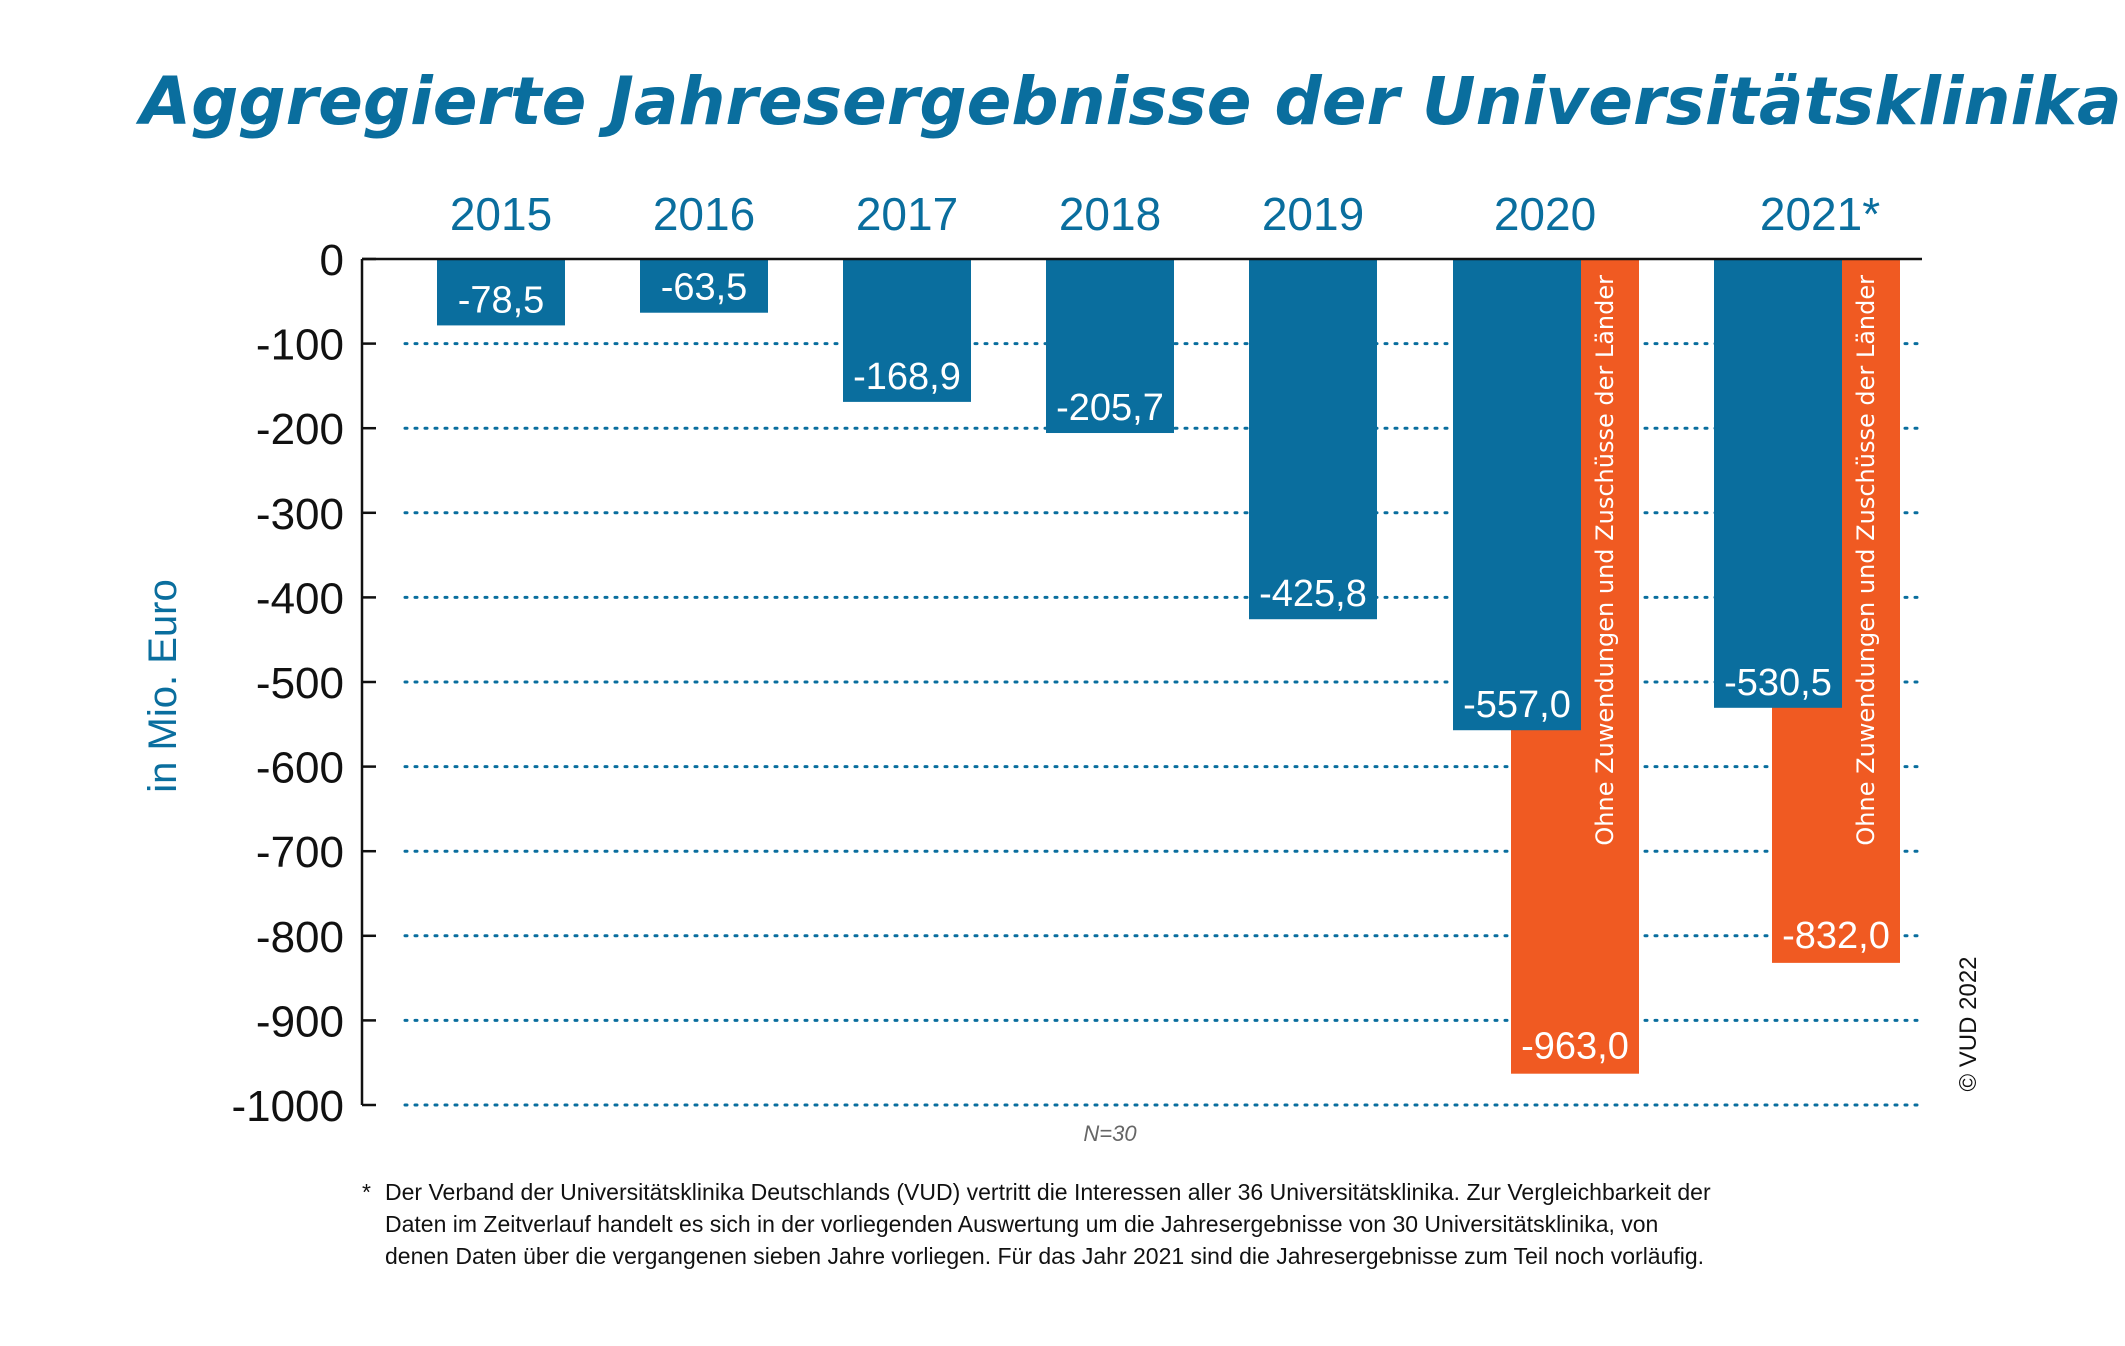 This screenshot has width=2125, height=1346. I want to click on y-tick-label: -500, so click(300, 683).